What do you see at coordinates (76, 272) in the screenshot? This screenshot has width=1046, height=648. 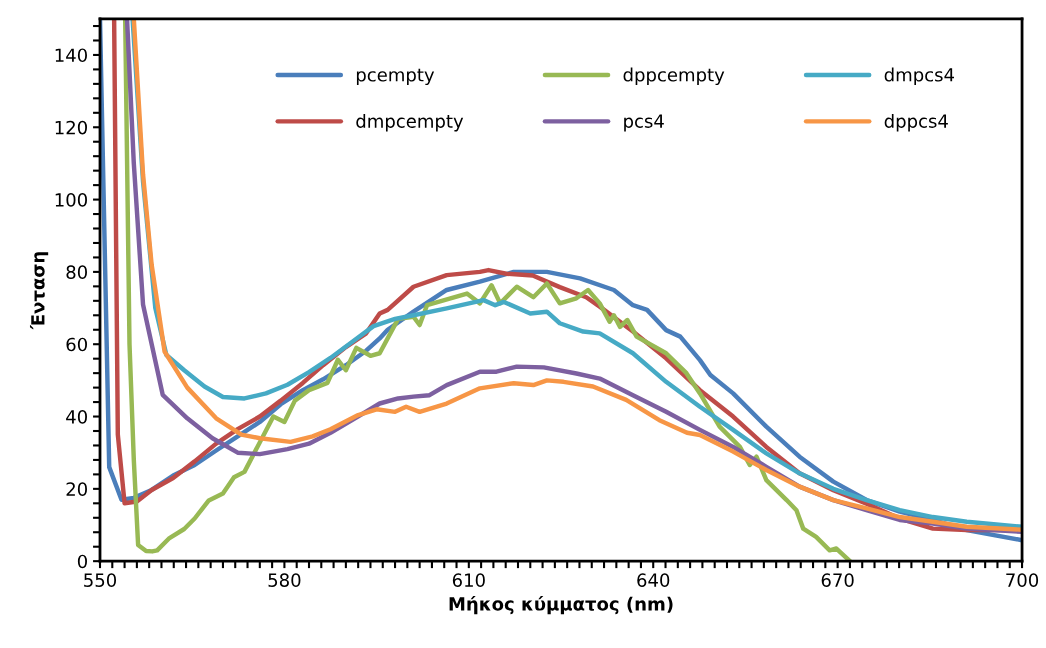 I see `y-tick-label: 80` at bounding box center [76, 272].